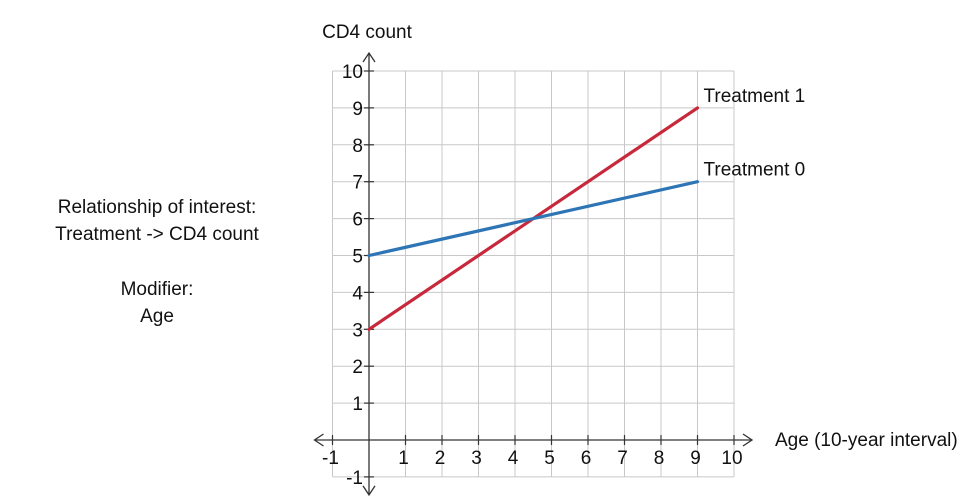 This screenshot has height=498, width=975. Describe the element at coordinates (659, 458) in the screenshot. I see `x-tick-label: 8` at that location.